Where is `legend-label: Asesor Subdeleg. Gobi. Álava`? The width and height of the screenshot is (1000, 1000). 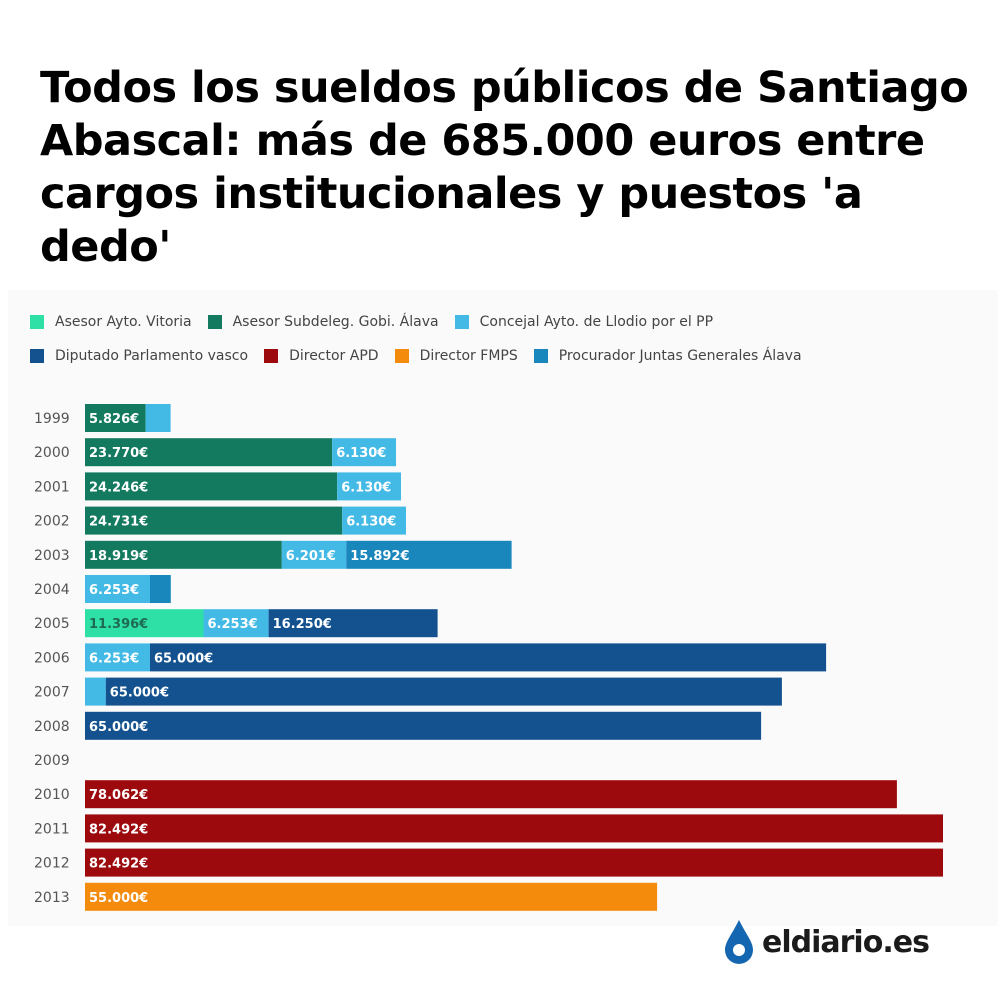 legend-label: Asesor Subdeleg. Gobi. Álava is located at coordinates (335, 322).